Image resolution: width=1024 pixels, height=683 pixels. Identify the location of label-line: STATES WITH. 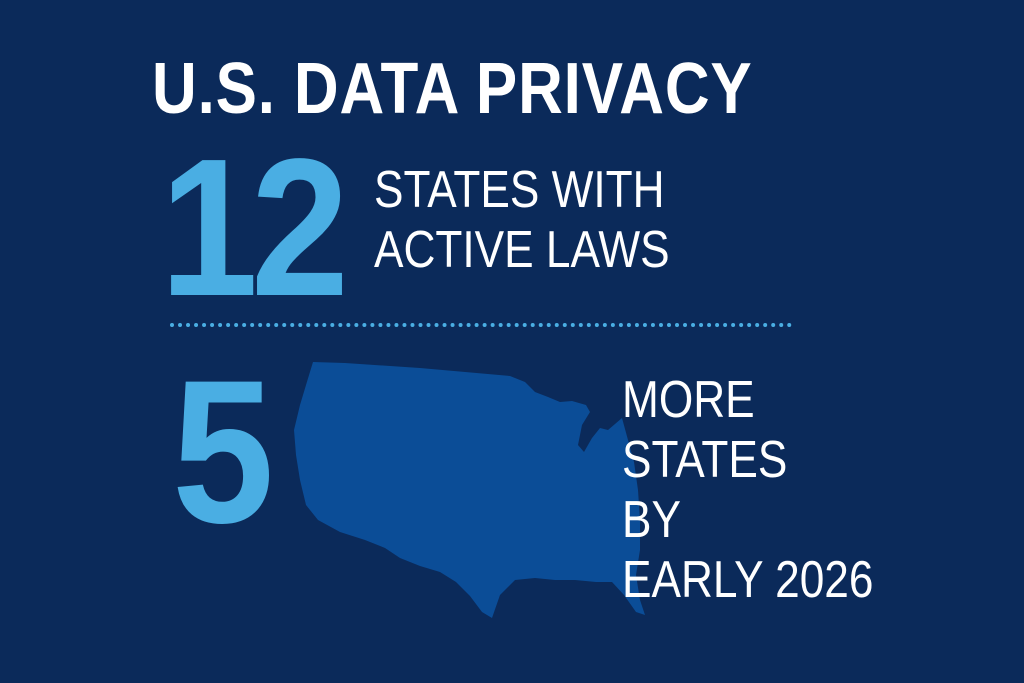
(519, 190).